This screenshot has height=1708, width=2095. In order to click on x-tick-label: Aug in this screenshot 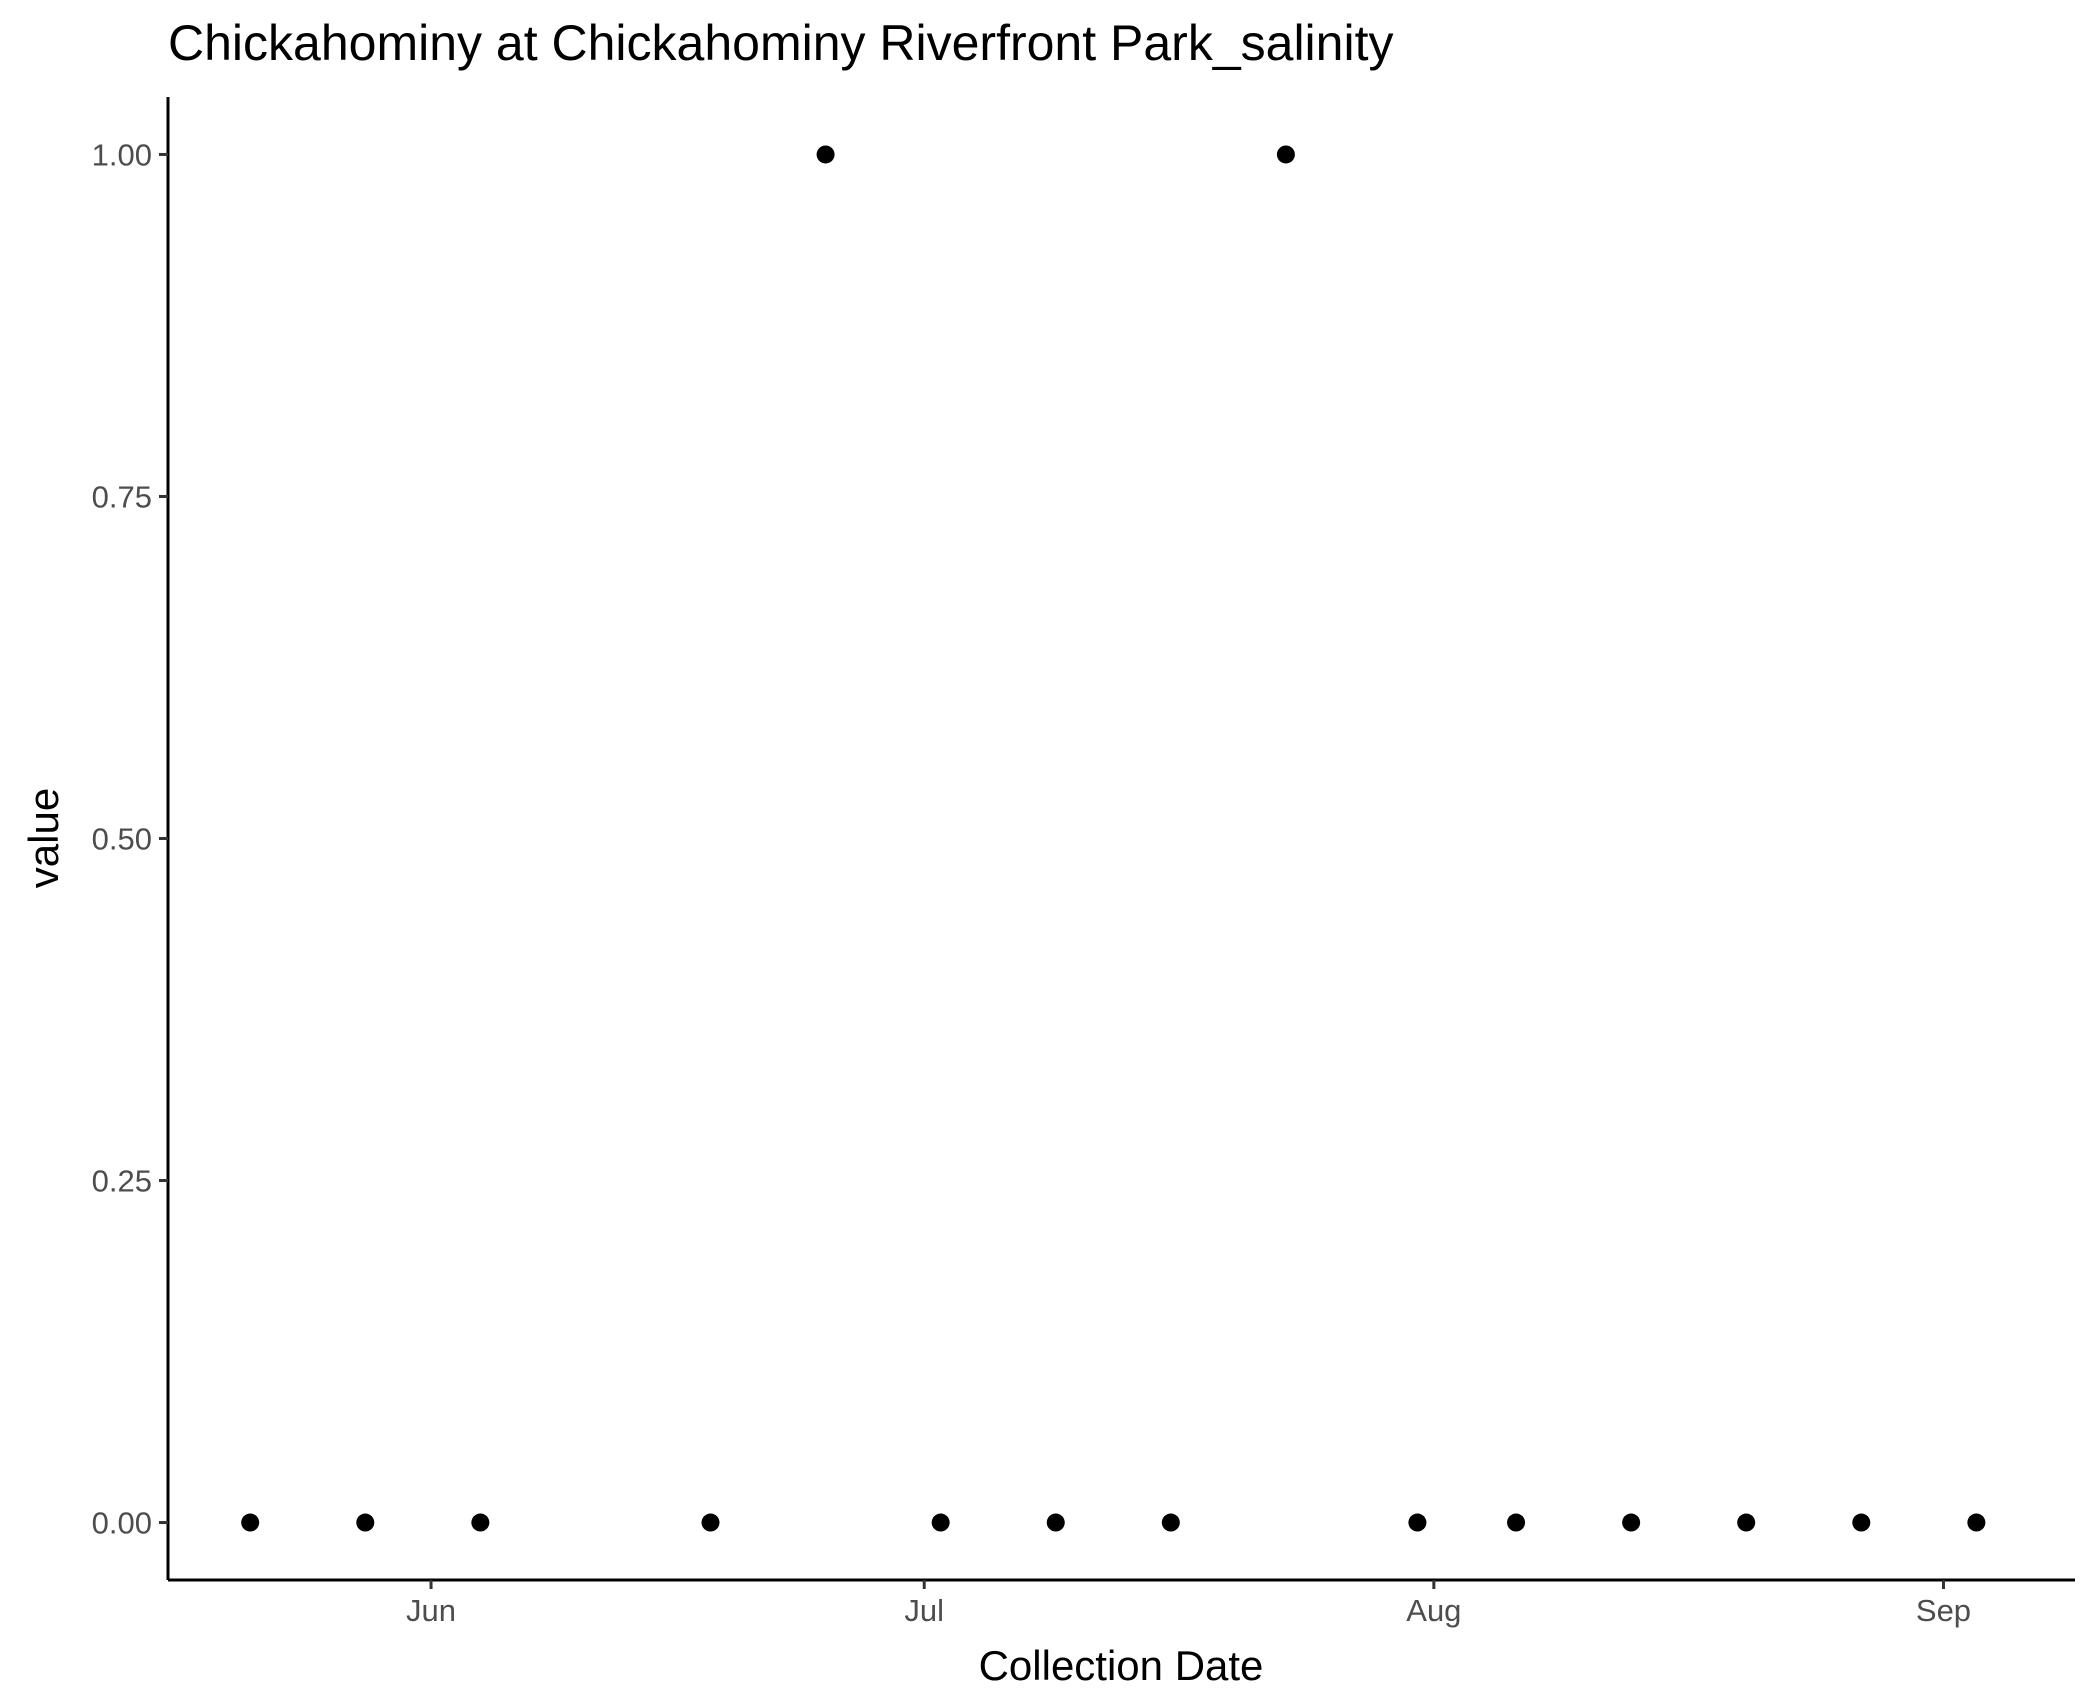, I will do `click(1433, 1610)`.